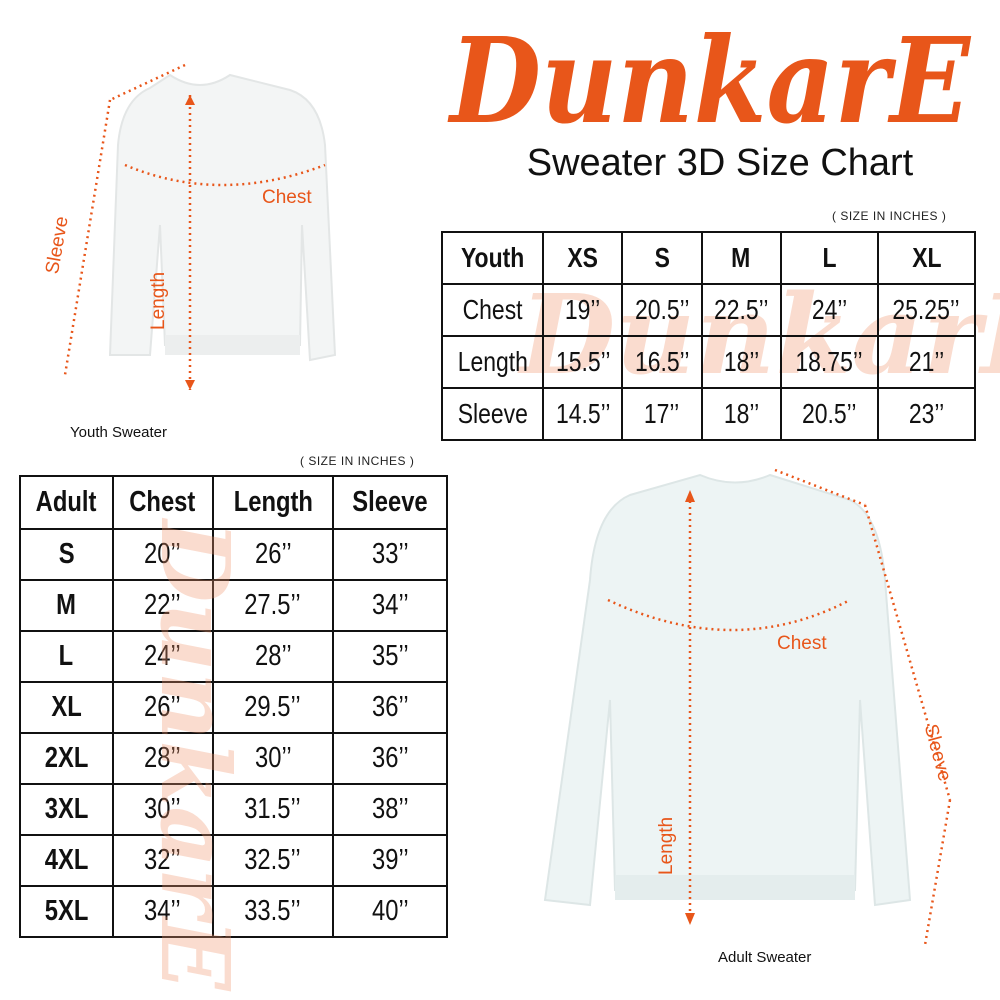 The height and width of the screenshot is (1000, 1000). Describe the element at coordinates (272, 809) in the screenshot. I see `table-cell: 31.5’’` at that location.